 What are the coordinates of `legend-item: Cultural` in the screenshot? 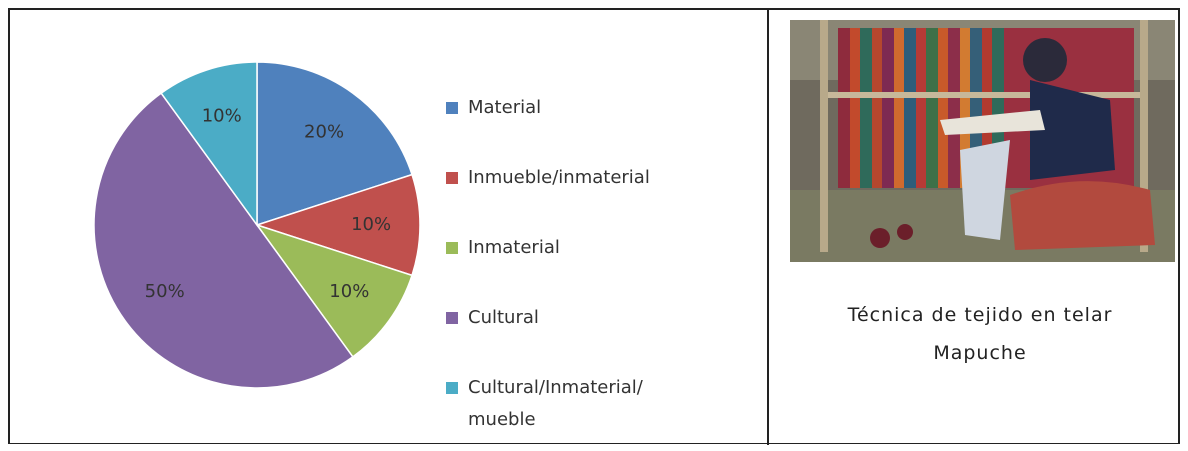 It's located at (566, 337).